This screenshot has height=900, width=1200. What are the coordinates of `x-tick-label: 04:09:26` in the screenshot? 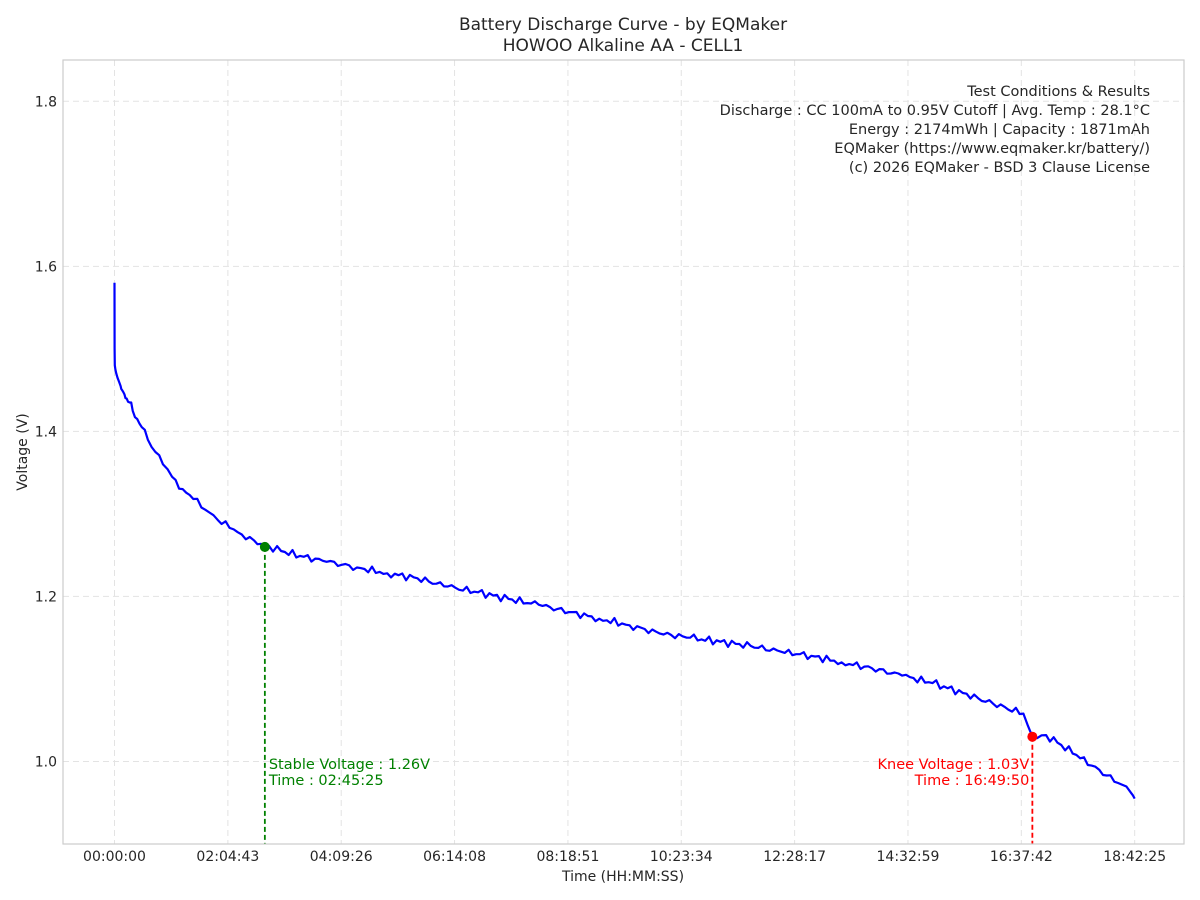 It's located at (341, 857).